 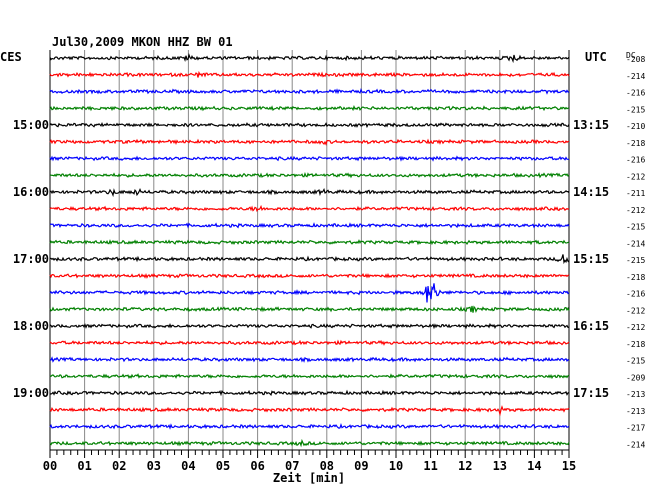 What do you see at coordinates (31, 393) in the screenshot?
I see `left-hour-label: 19:00` at bounding box center [31, 393].